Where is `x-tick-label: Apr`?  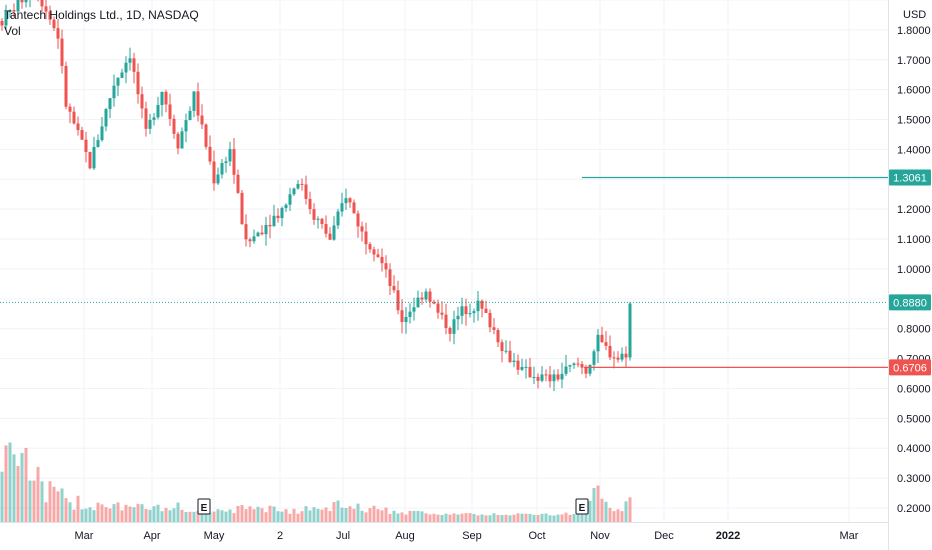
x-tick-label: Apr is located at coordinates (151, 536).